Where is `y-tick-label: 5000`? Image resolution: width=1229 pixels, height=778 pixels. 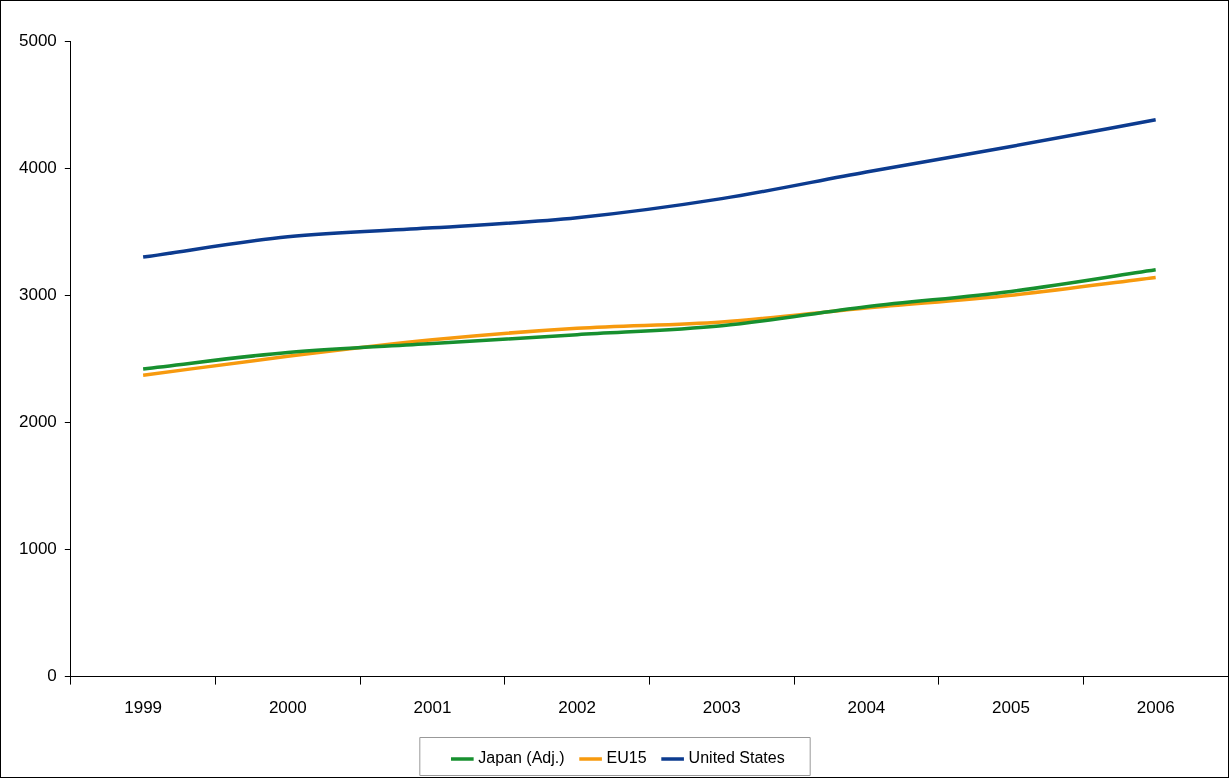 y-tick-label: 5000 is located at coordinates (37, 40).